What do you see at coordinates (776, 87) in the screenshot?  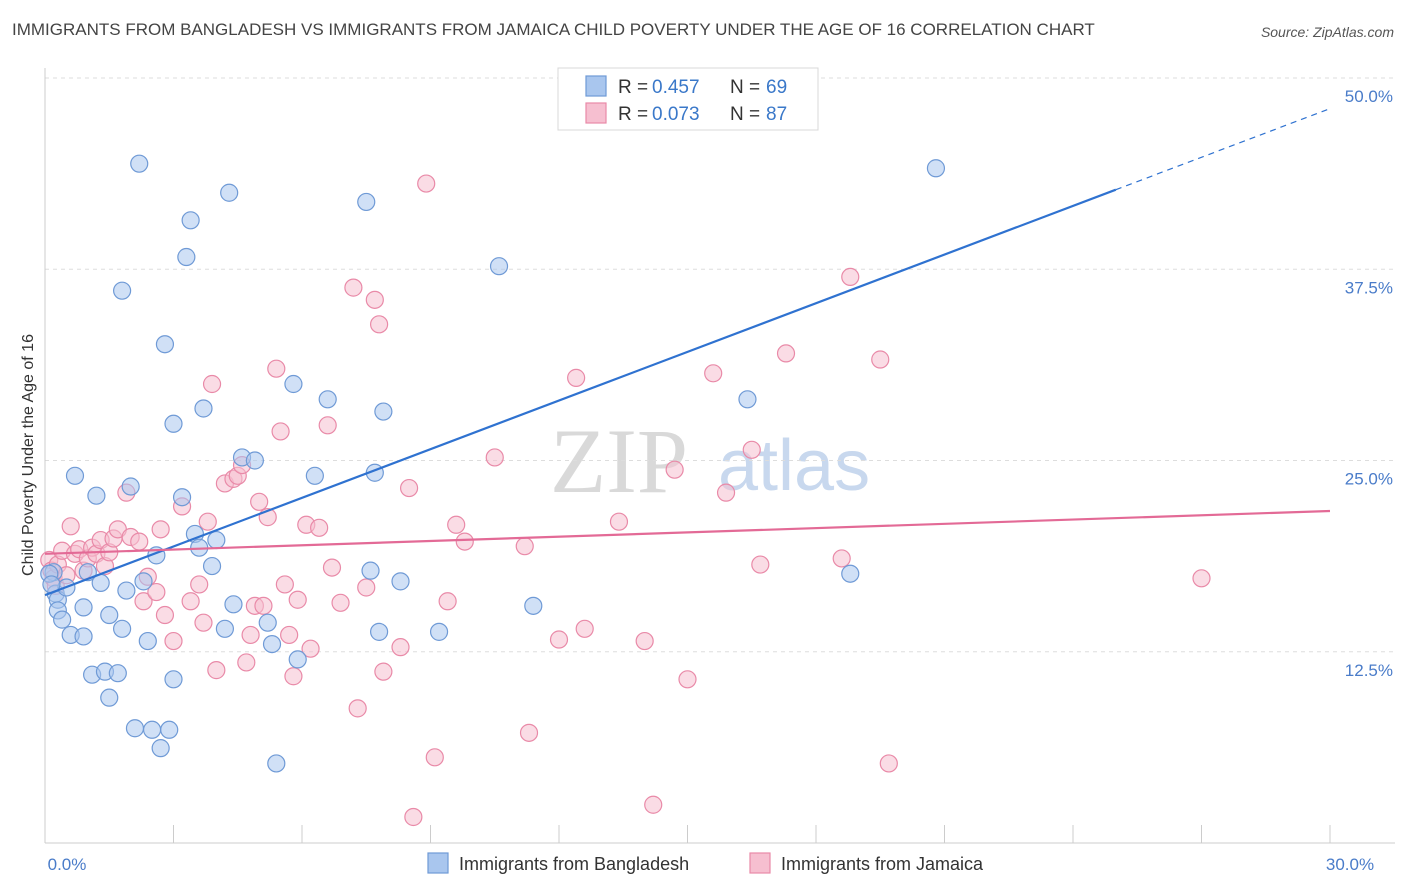 I see `legend-n-value-1: 69` at bounding box center [776, 87].